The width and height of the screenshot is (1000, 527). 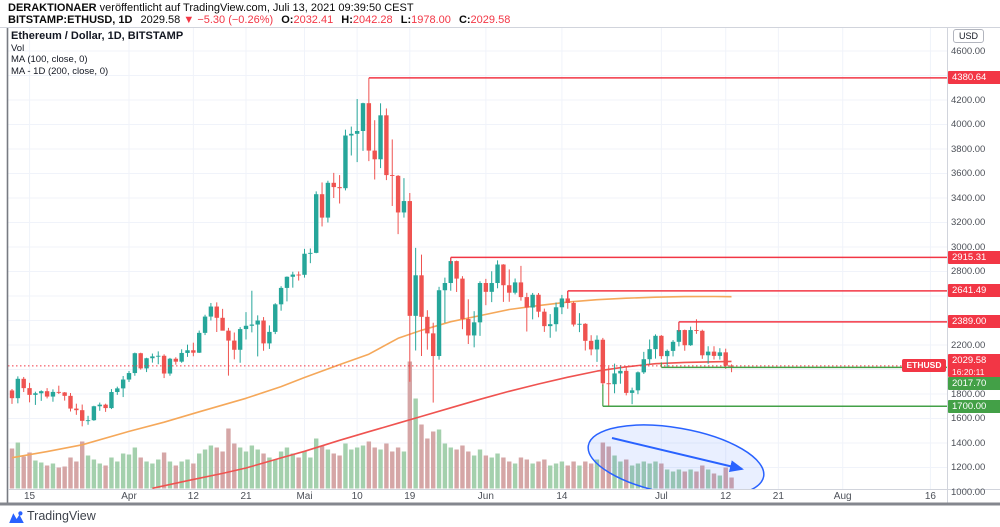 What do you see at coordinates (313, 20) in the screenshot?
I see `open-value: 2032.41` at bounding box center [313, 20].